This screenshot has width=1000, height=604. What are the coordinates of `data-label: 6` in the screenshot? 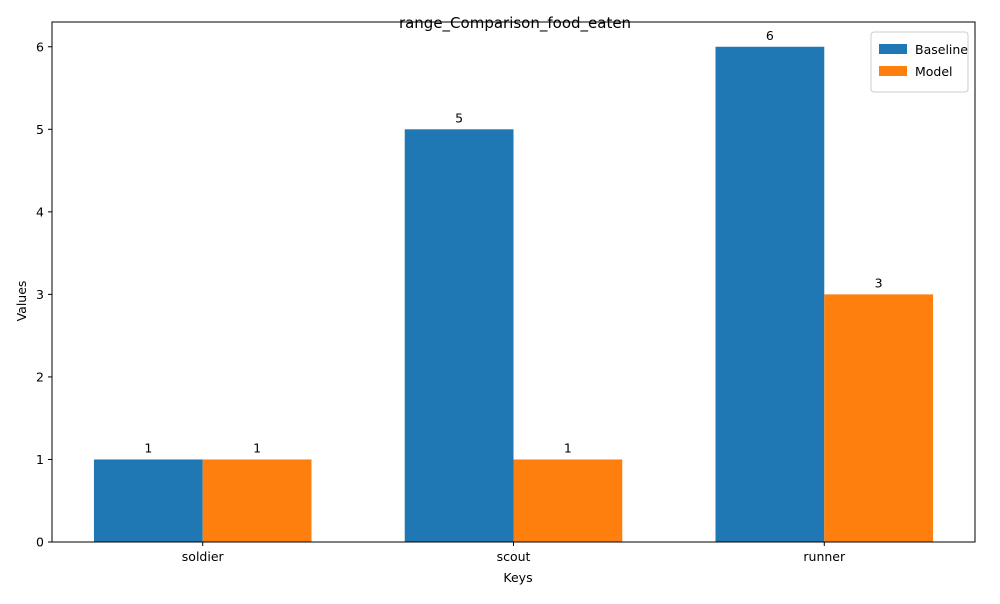 It's located at (770, 35).